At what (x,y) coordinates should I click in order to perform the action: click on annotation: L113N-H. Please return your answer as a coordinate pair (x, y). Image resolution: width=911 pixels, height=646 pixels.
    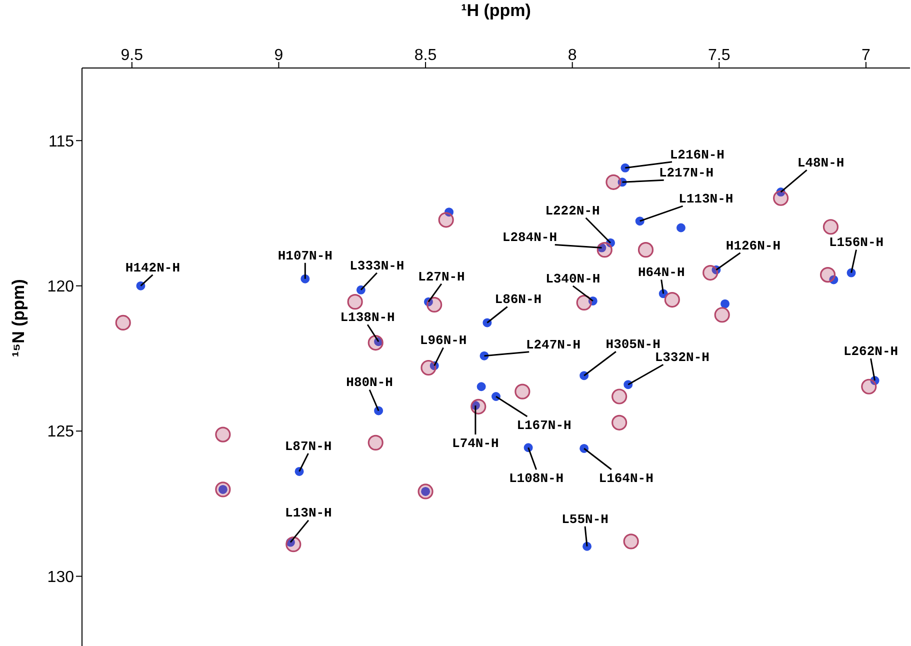
    Looking at the image, I should click on (706, 199).